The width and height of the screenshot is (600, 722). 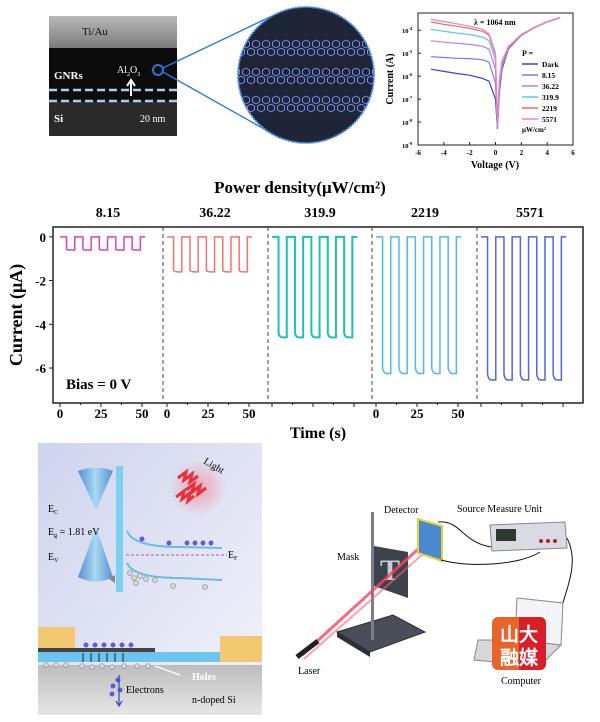 What do you see at coordinates (68, 76) in the screenshot?
I see `gnrs-label: GNRs` at bounding box center [68, 76].